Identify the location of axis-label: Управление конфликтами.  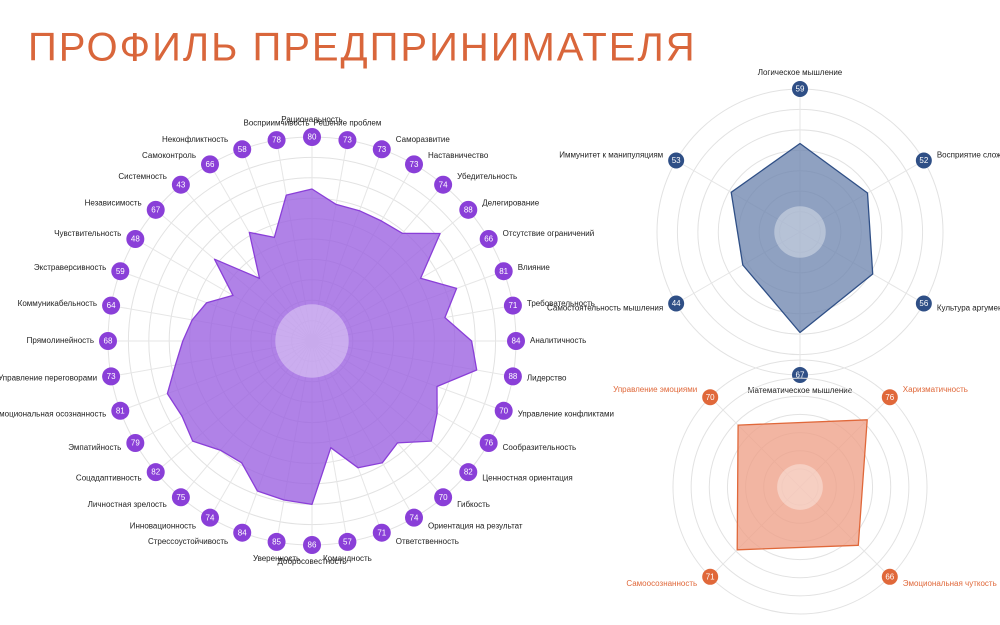
(566, 413).